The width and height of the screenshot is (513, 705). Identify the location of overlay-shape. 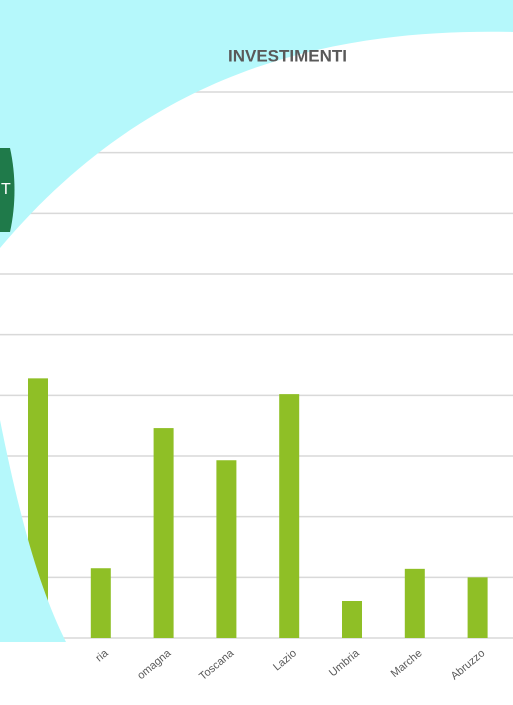
(33, 531).